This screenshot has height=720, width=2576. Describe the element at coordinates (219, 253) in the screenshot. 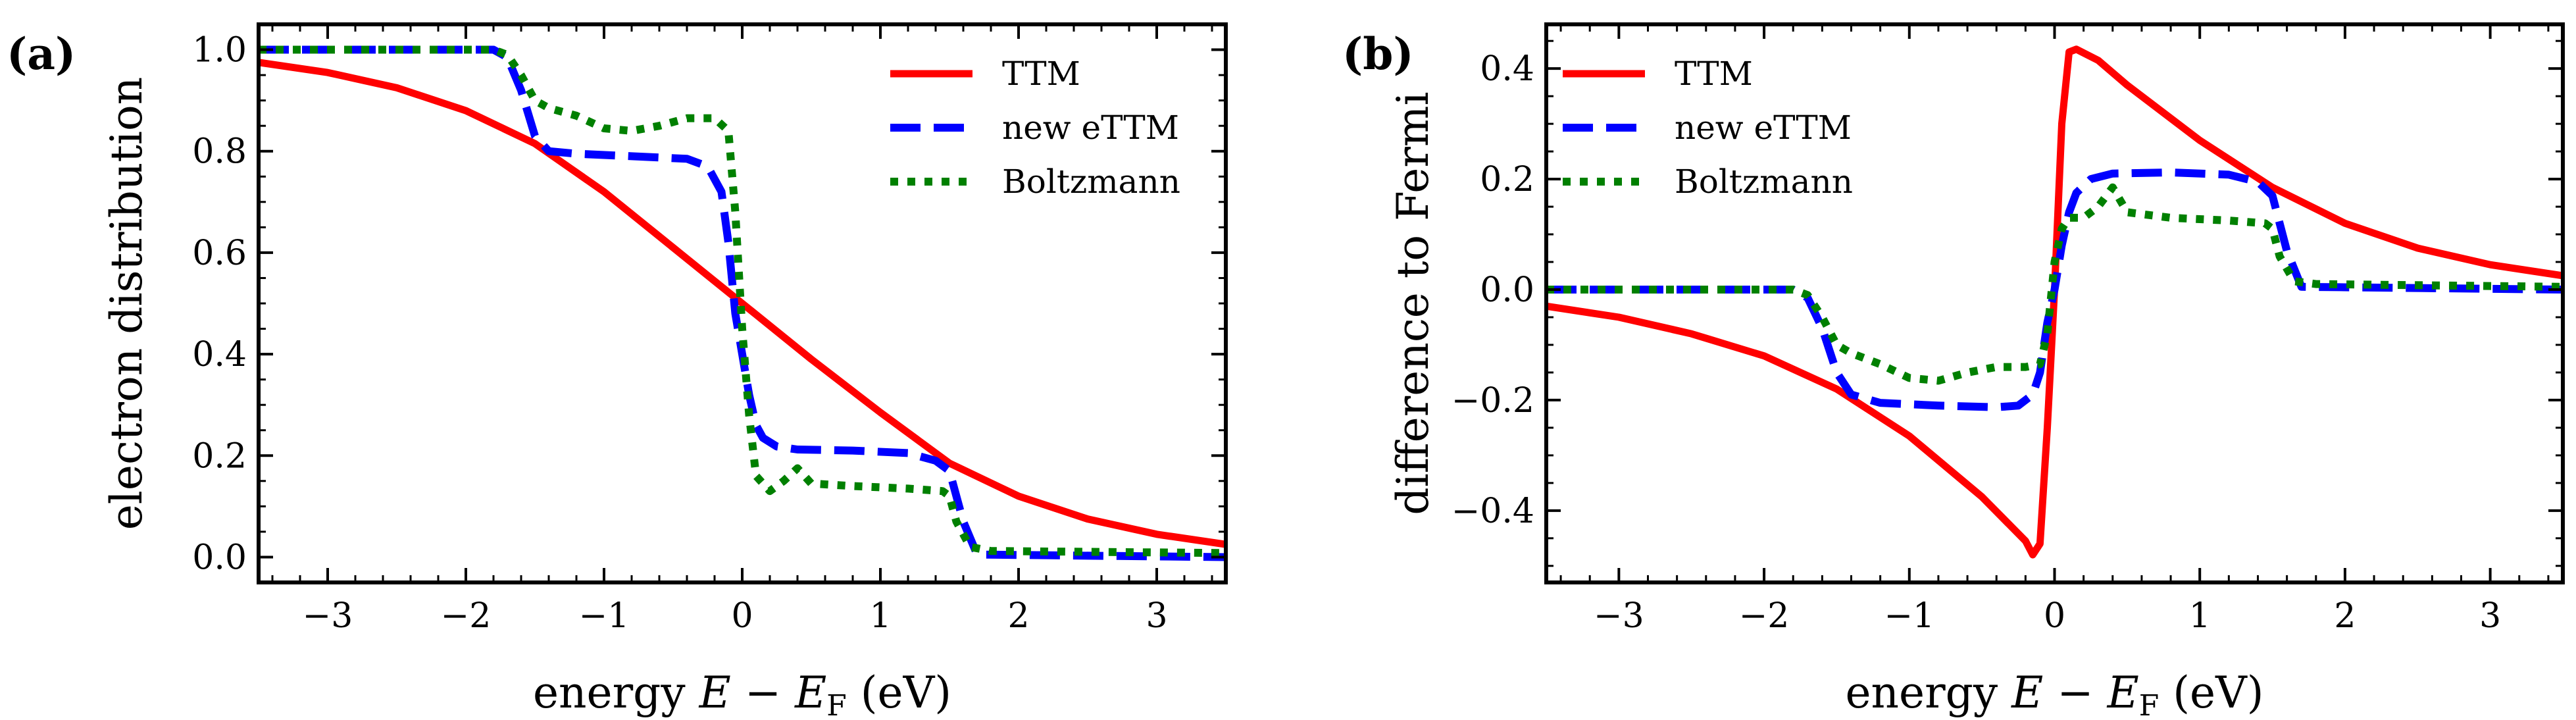

I see `y-tick-label: 0.6` at that location.